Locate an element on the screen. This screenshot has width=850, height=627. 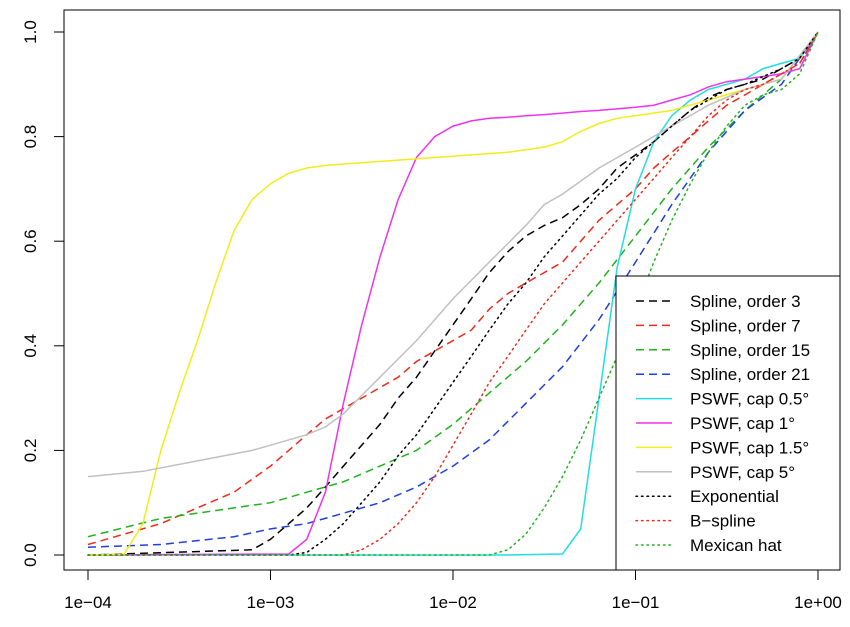
x-tick-label: 1e−01 is located at coordinates (636, 602).